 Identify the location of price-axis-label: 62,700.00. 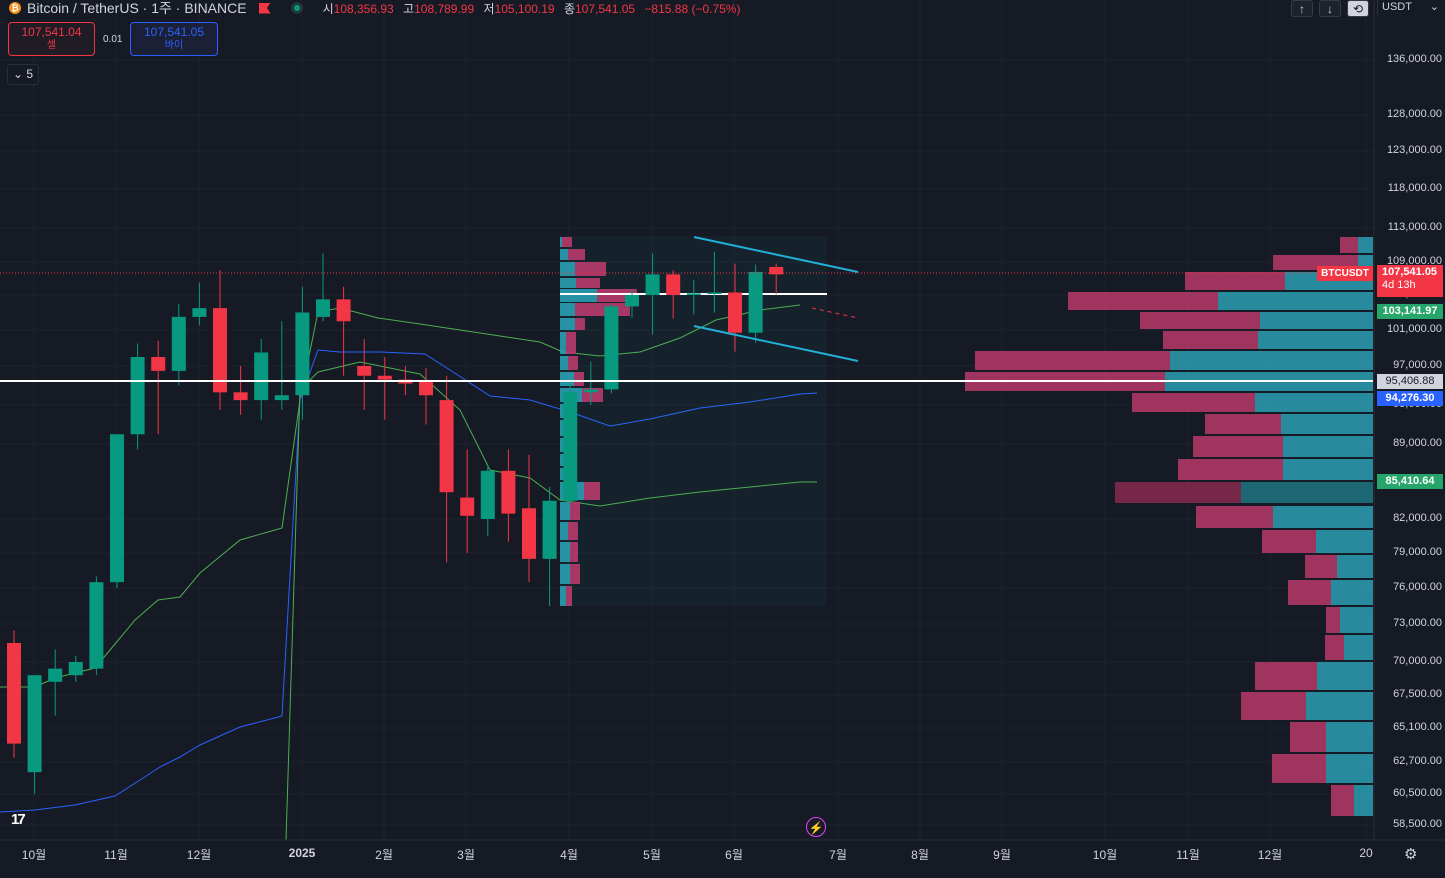
(1417, 761).